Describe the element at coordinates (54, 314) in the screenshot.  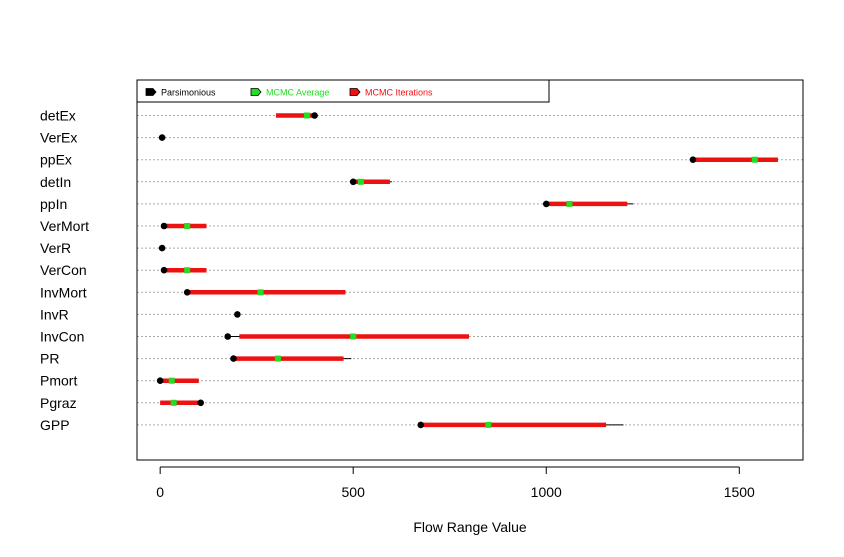
I see `category-label: InvR` at that location.